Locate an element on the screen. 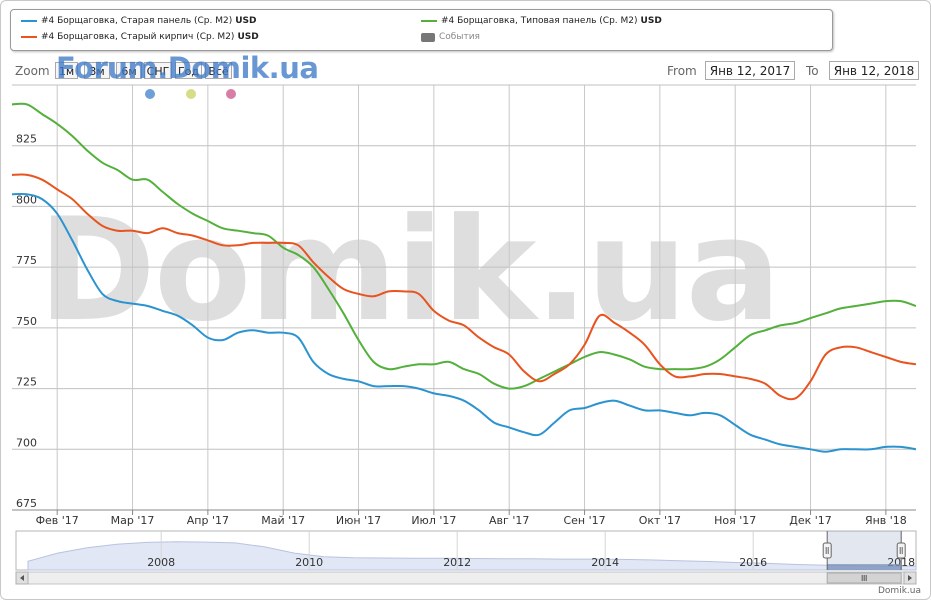 This screenshot has width=931, height=600. credit-link: Domik.ua is located at coordinates (899, 591).